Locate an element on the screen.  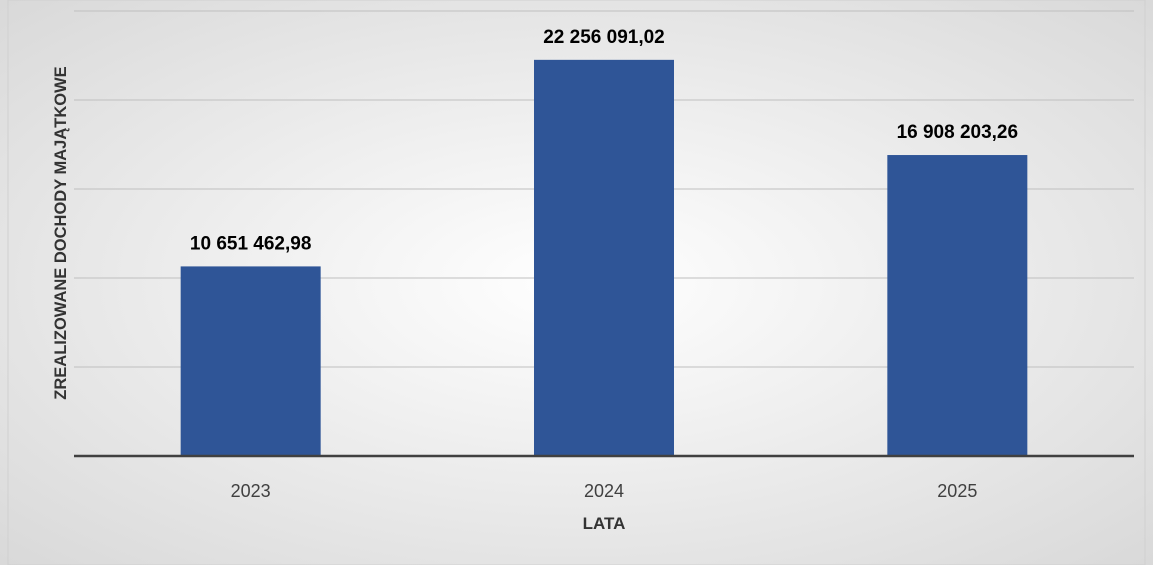
data-label-2023: 10 651 462,98 is located at coordinates (251, 243).